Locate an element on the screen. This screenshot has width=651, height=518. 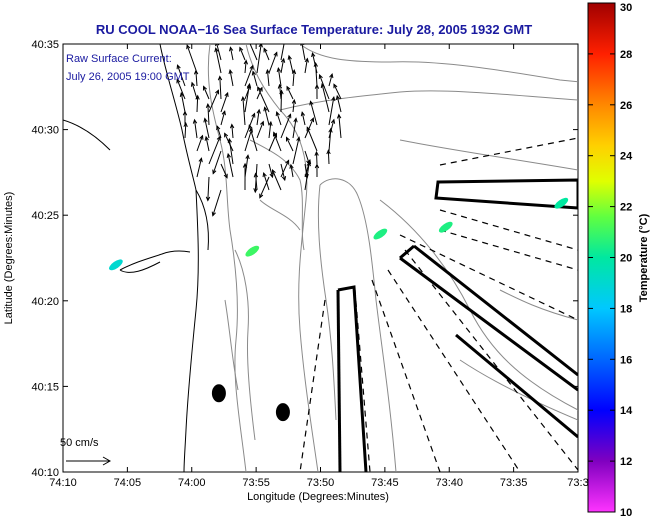
colorbar-tick-label: 18 is located at coordinates (626, 309).